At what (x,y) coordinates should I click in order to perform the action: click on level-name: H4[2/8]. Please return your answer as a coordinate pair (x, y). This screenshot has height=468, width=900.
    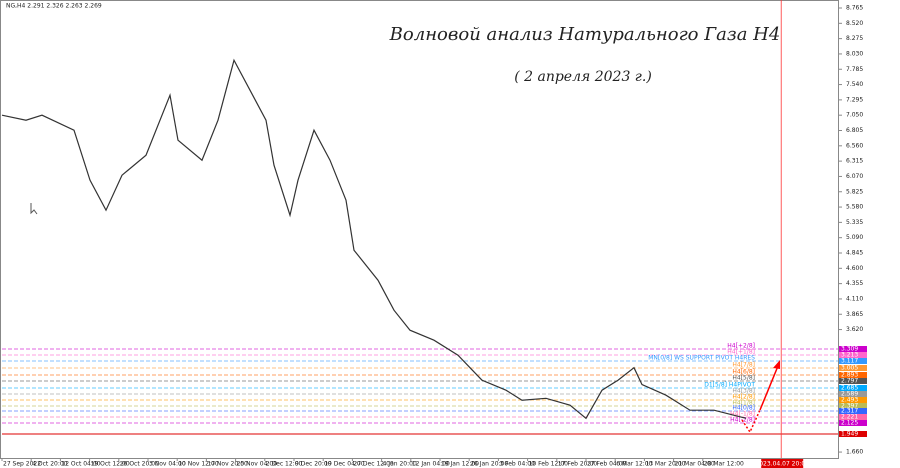
    Looking at the image, I should click on (743, 397).